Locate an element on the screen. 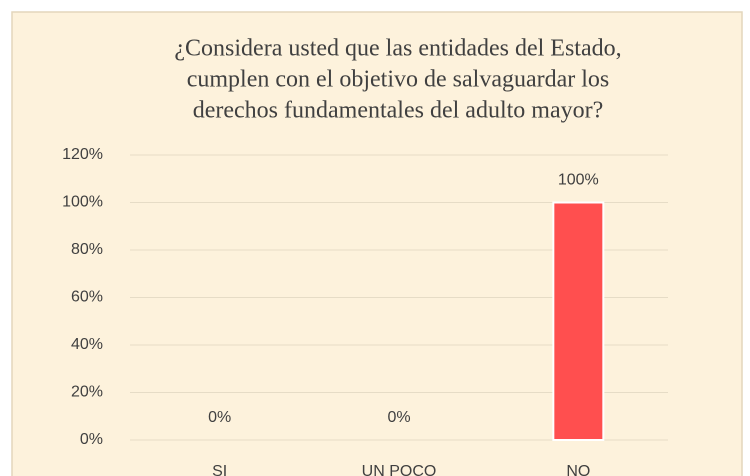 The height and width of the screenshot is (476, 750). y-tick-label: 60% is located at coordinates (87, 297).